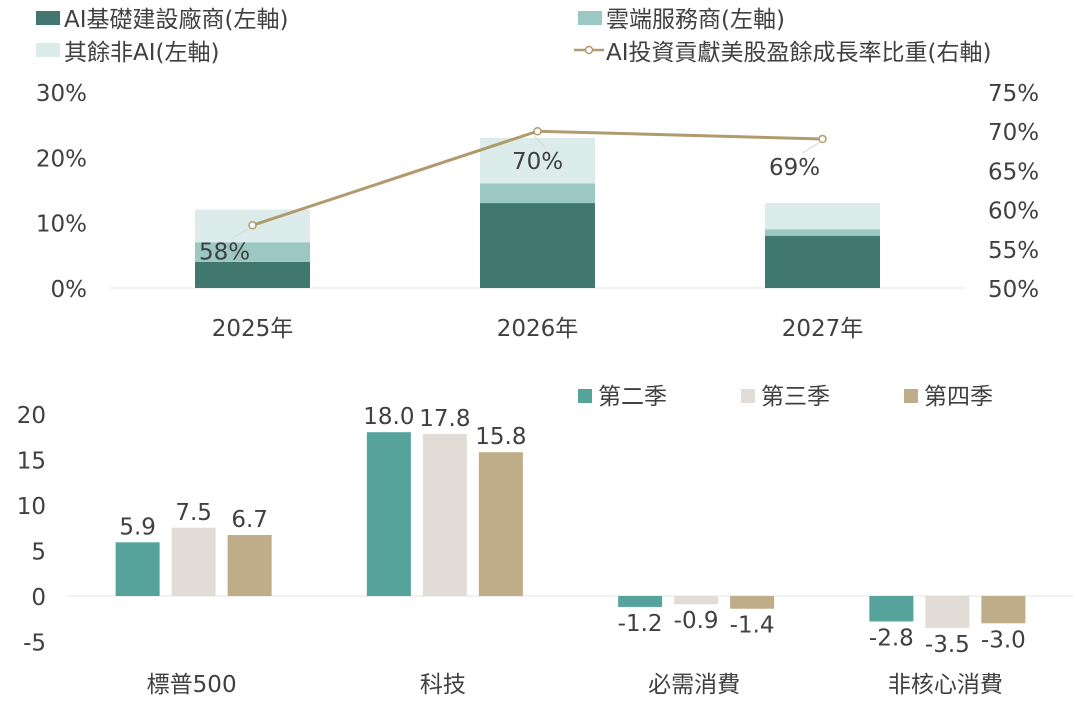  Describe the element at coordinates (388, 417) in the screenshot. I see `bottom-data-label: 18.0` at that location.